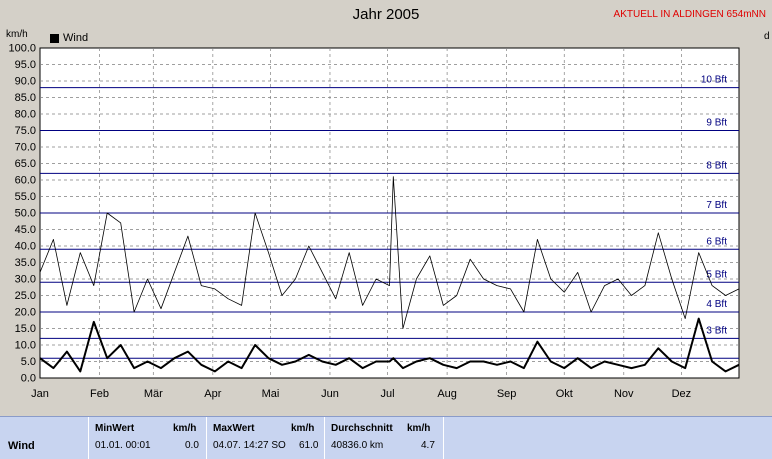  Describe the element at coordinates (428, 445) in the screenshot. I see `avg-value: 4.7` at that location.